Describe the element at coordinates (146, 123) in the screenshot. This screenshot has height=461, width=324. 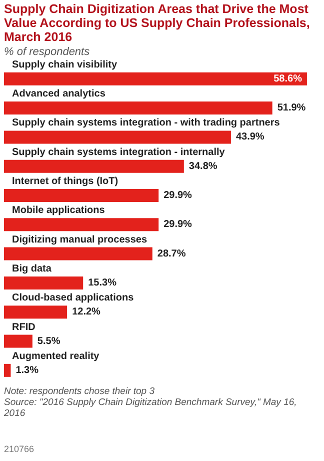
I see `y-tick-label: Supply chain systems integration - with trading partners` at that location.